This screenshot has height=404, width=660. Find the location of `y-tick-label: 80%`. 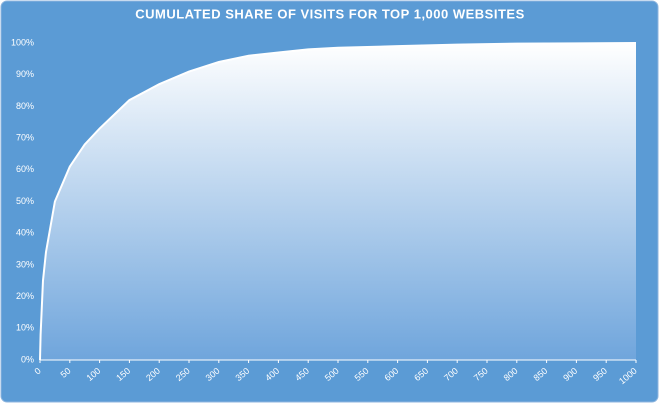

y-tick-label: 80% is located at coordinates (25, 106).